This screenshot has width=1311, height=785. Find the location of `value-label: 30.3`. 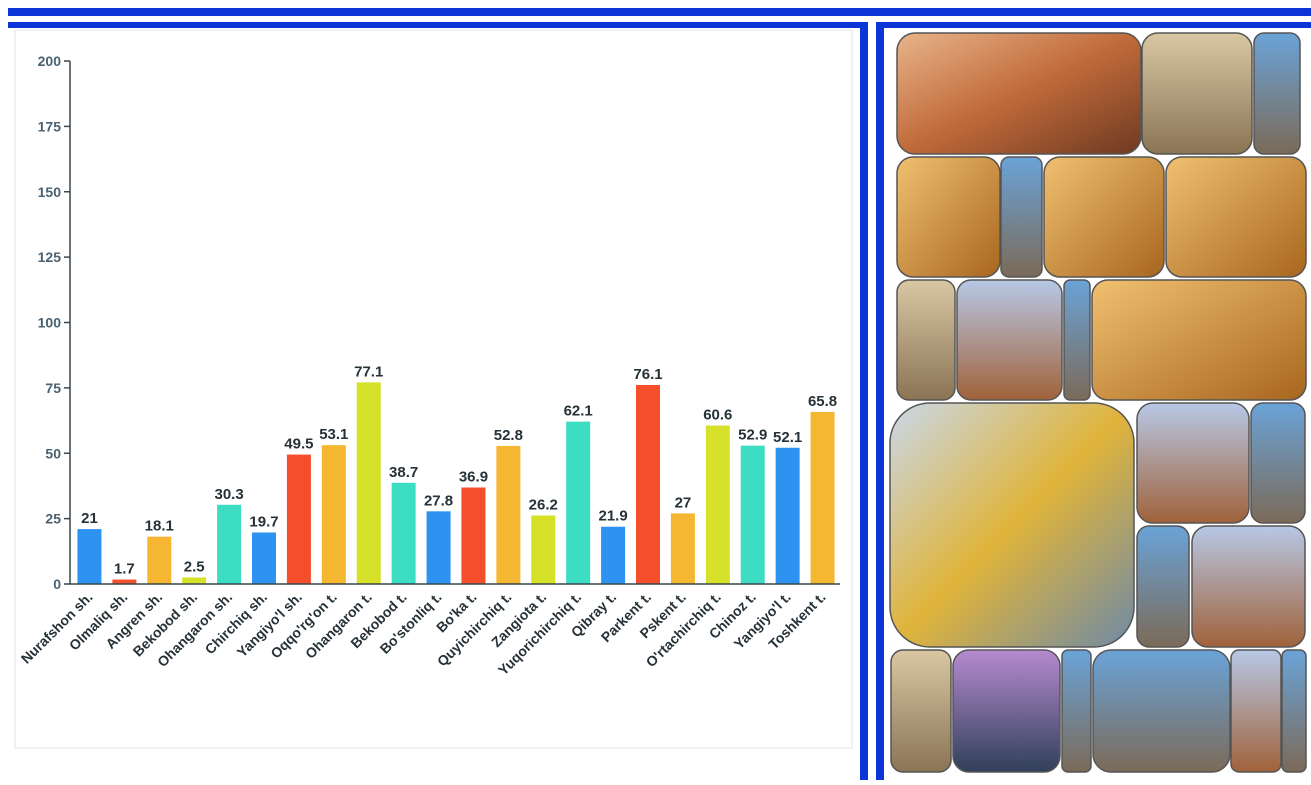

value-label: 30.3 is located at coordinates (228, 494).